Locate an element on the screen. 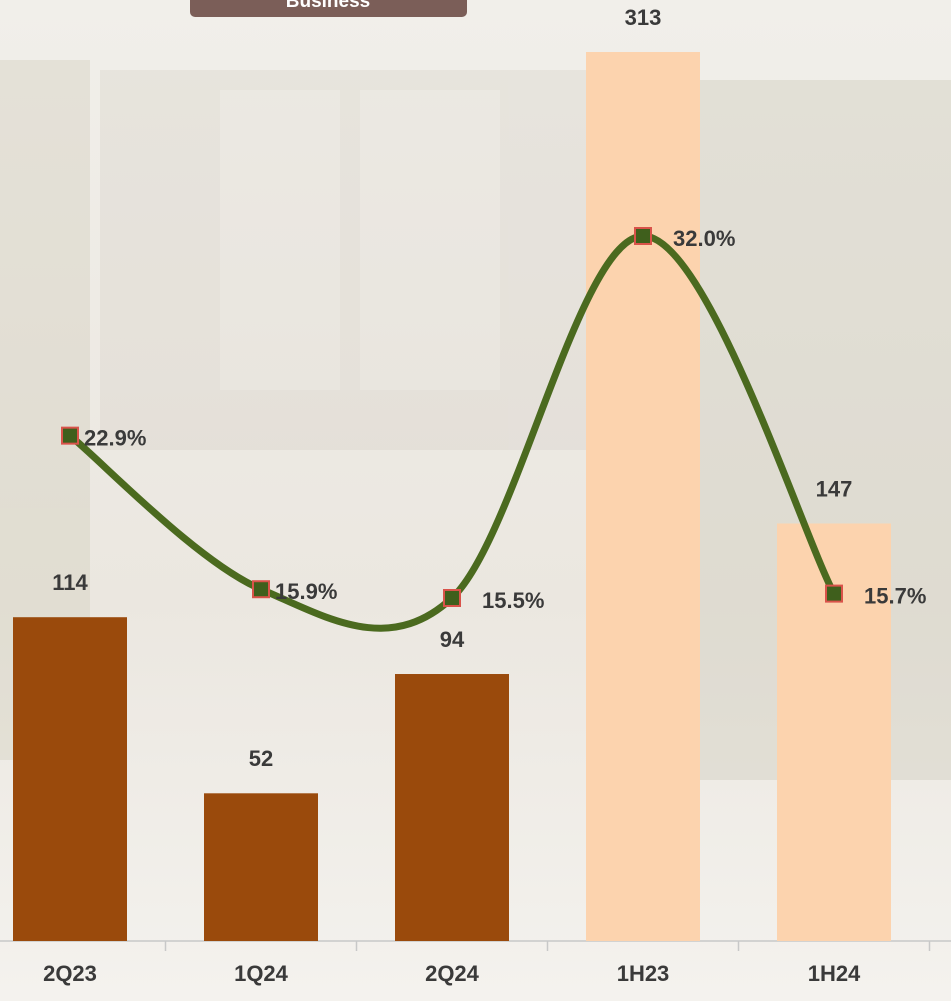 This screenshot has width=951, height=1001. bar-value-label: 313 is located at coordinates (643, 17).